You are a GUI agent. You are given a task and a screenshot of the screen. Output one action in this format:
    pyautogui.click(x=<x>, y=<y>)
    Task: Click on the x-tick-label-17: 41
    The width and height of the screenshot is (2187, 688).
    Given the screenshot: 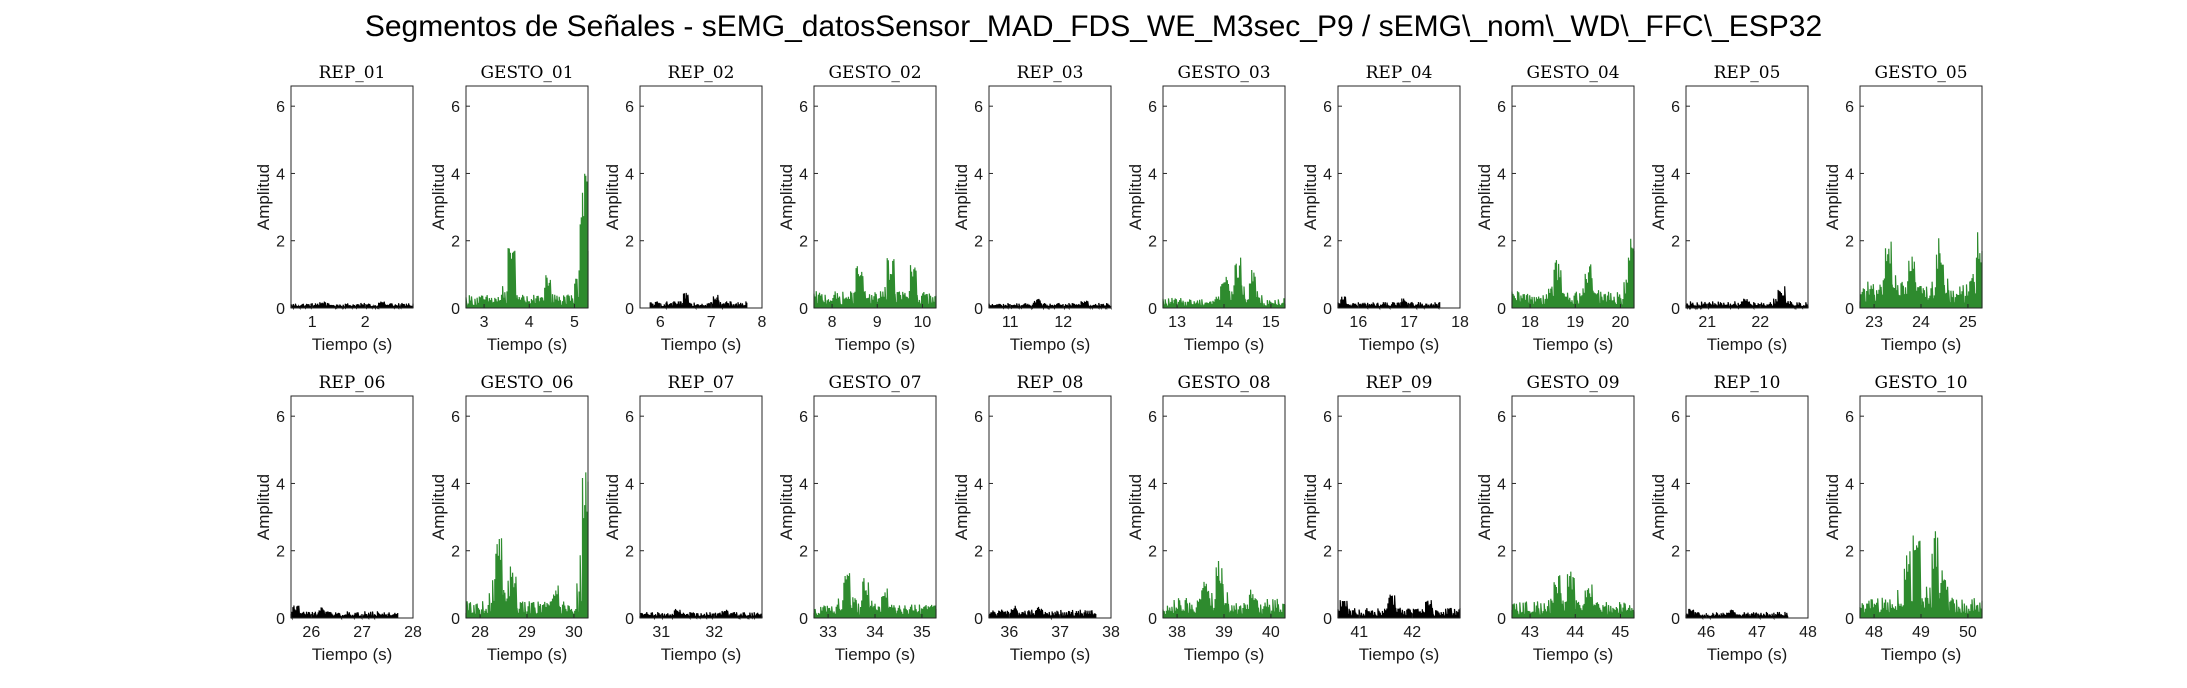 What is the action you would take?
    pyautogui.click(x=1359, y=632)
    